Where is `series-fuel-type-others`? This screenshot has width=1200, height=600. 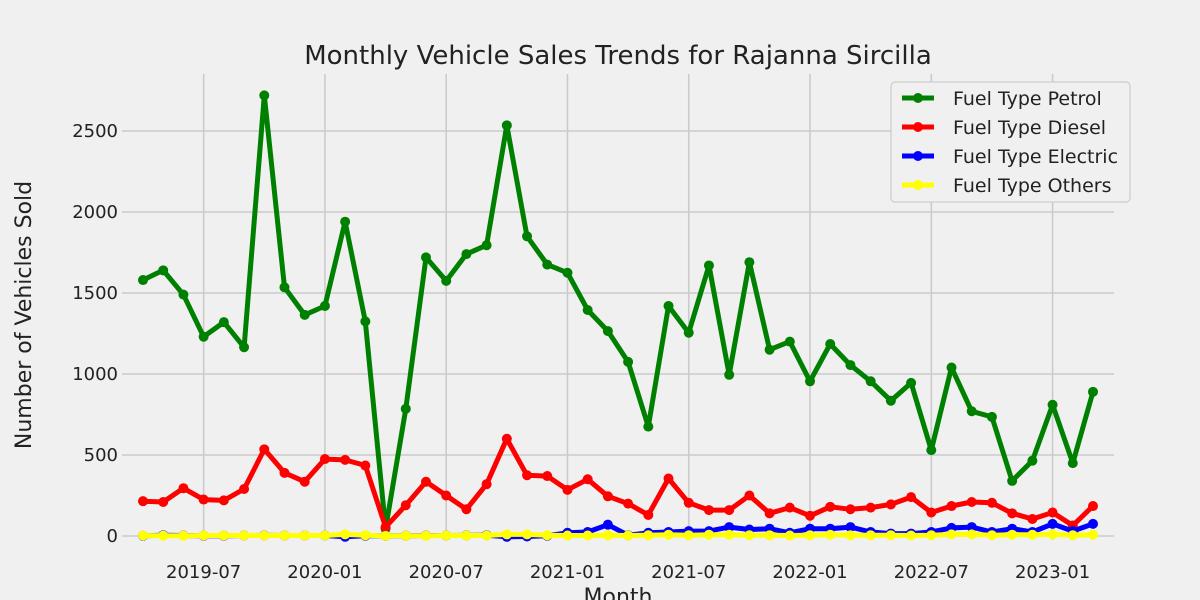 series-fuel-type-others is located at coordinates (618, 535).